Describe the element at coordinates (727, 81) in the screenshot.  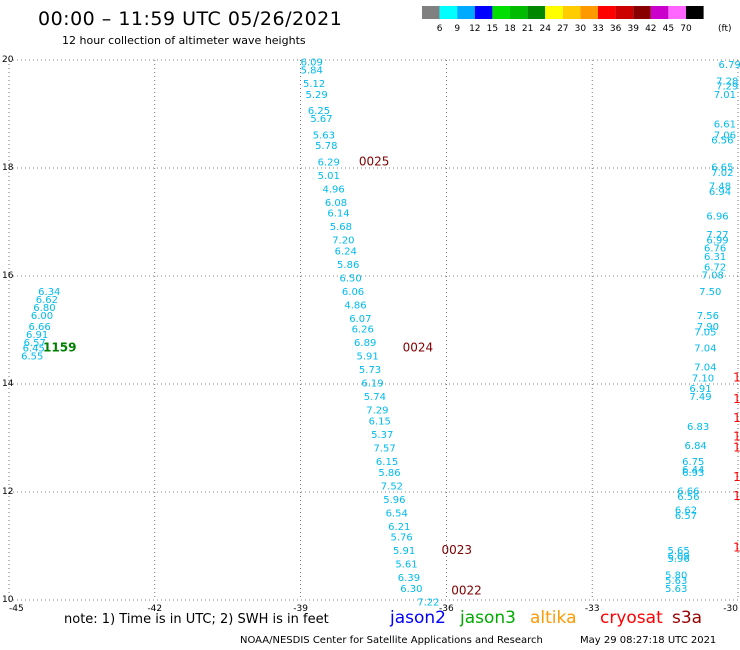
I see `swh-value: 7.28` at that location.